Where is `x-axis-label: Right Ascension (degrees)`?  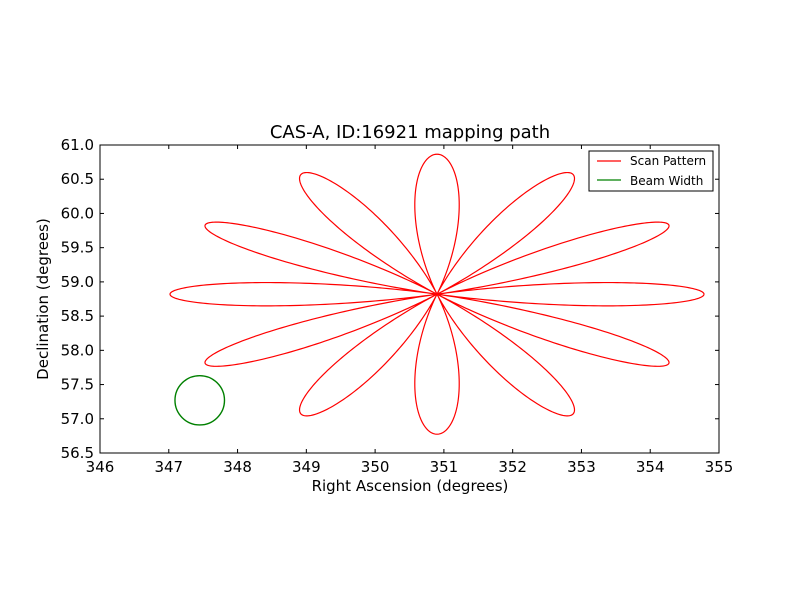 x-axis-label: Right Ascension (degrees) is located at coordinates (410, 486).